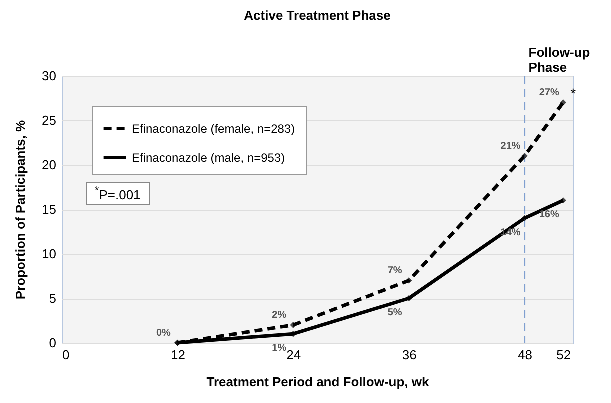 The height and width of the screenshot is (403, 611). Describe the element at coordinates (559, 60) in the screenshot. I see `ref-line-label: Follow-up Phase` at that location.